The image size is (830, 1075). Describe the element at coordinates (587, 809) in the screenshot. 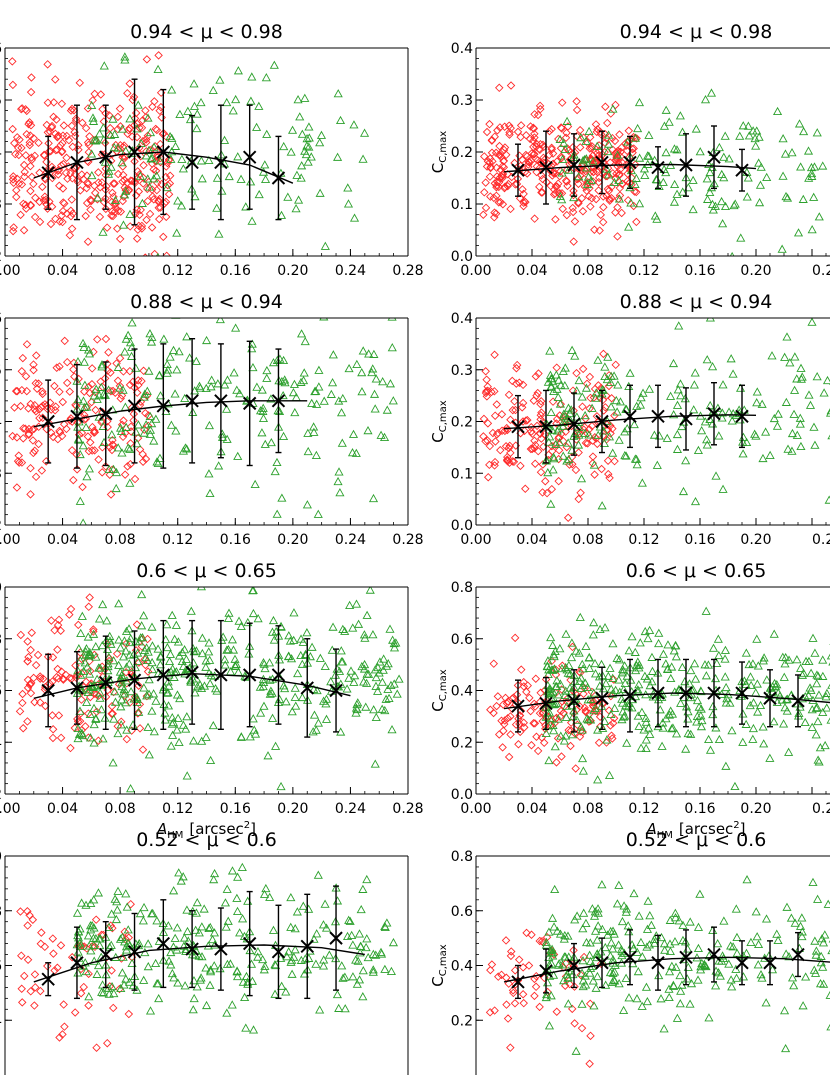

I see `x-tick-label: 0.08` at that location.